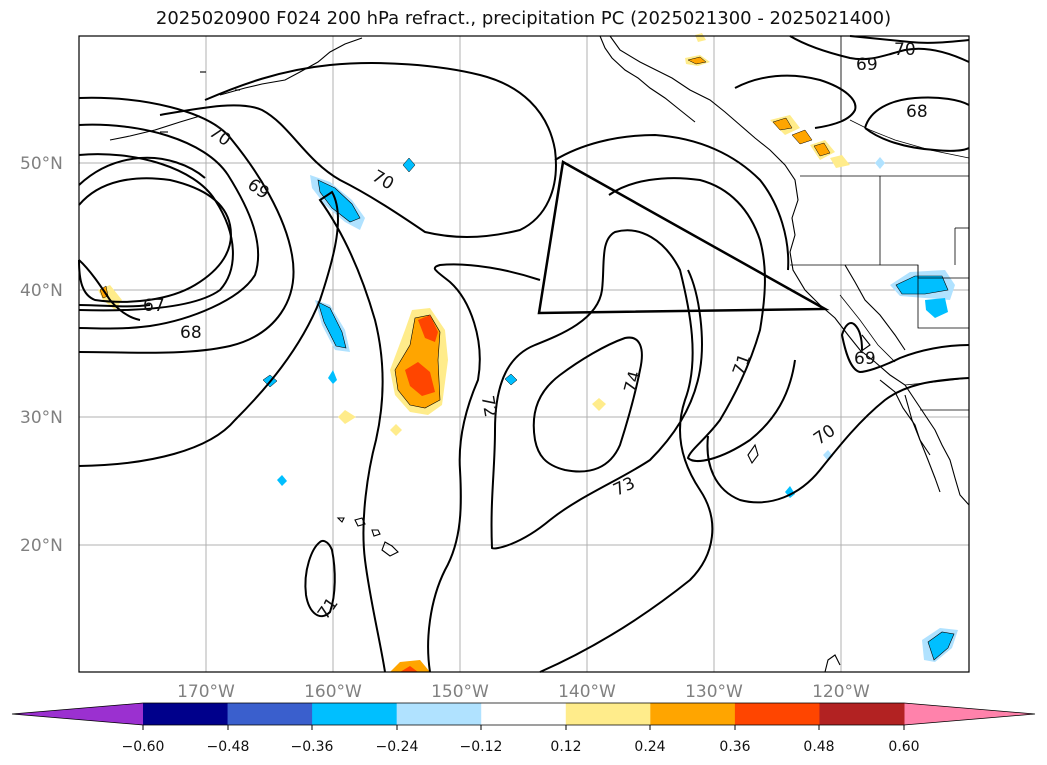  Describe the element at coordinates (818, 747) in the screenshot. I see `colorbar-label: 0.48` at that location.